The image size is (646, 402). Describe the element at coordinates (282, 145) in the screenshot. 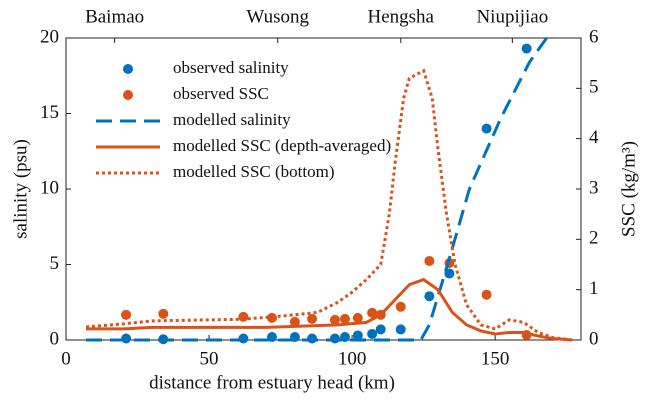

I see `legend-label: modelled SSC (depth-averaged)` at that location.